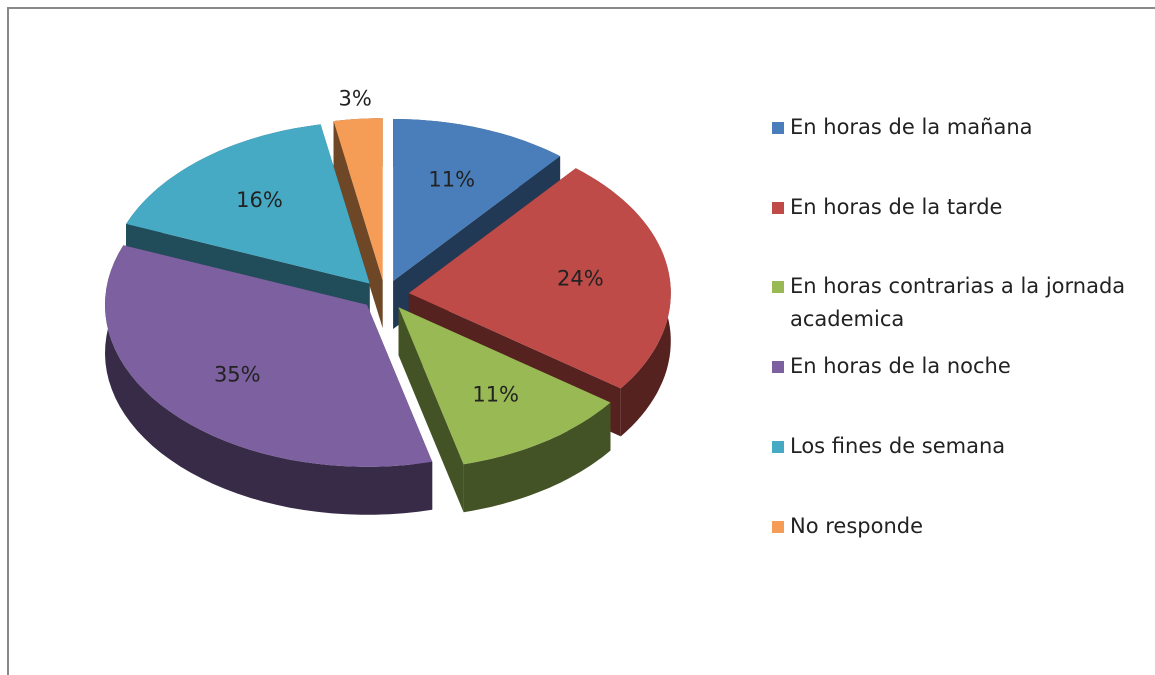  I want to click on legend-item: No responde, so click(962, 526).